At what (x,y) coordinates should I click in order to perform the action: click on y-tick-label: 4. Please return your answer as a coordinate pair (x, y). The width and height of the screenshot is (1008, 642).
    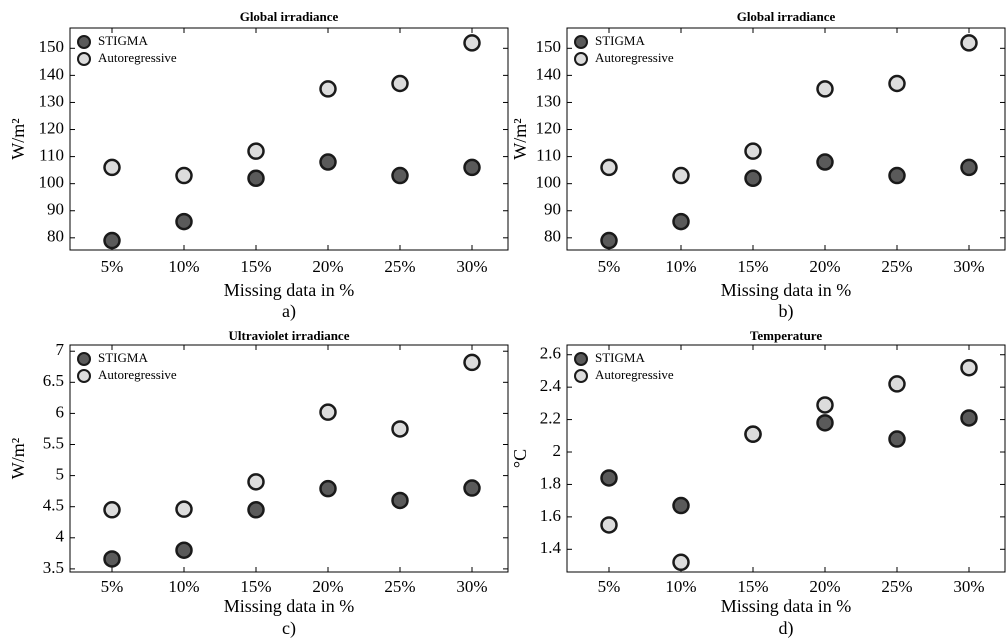
    Looking at the image, I should click on (60, 536).